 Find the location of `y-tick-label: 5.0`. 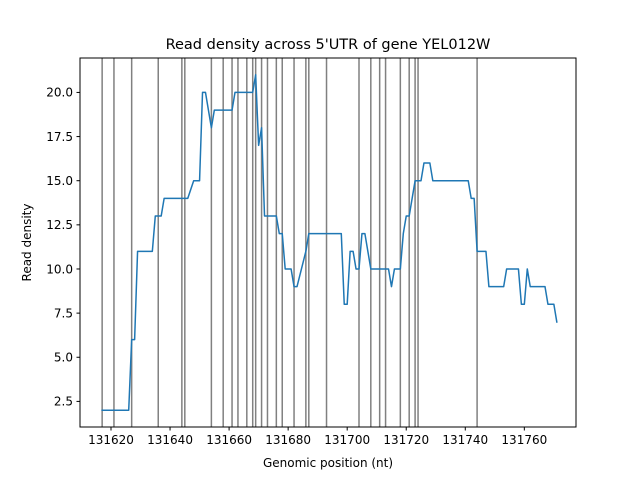

y-tick-label: 5.0 is located at coordinates (63, 358).